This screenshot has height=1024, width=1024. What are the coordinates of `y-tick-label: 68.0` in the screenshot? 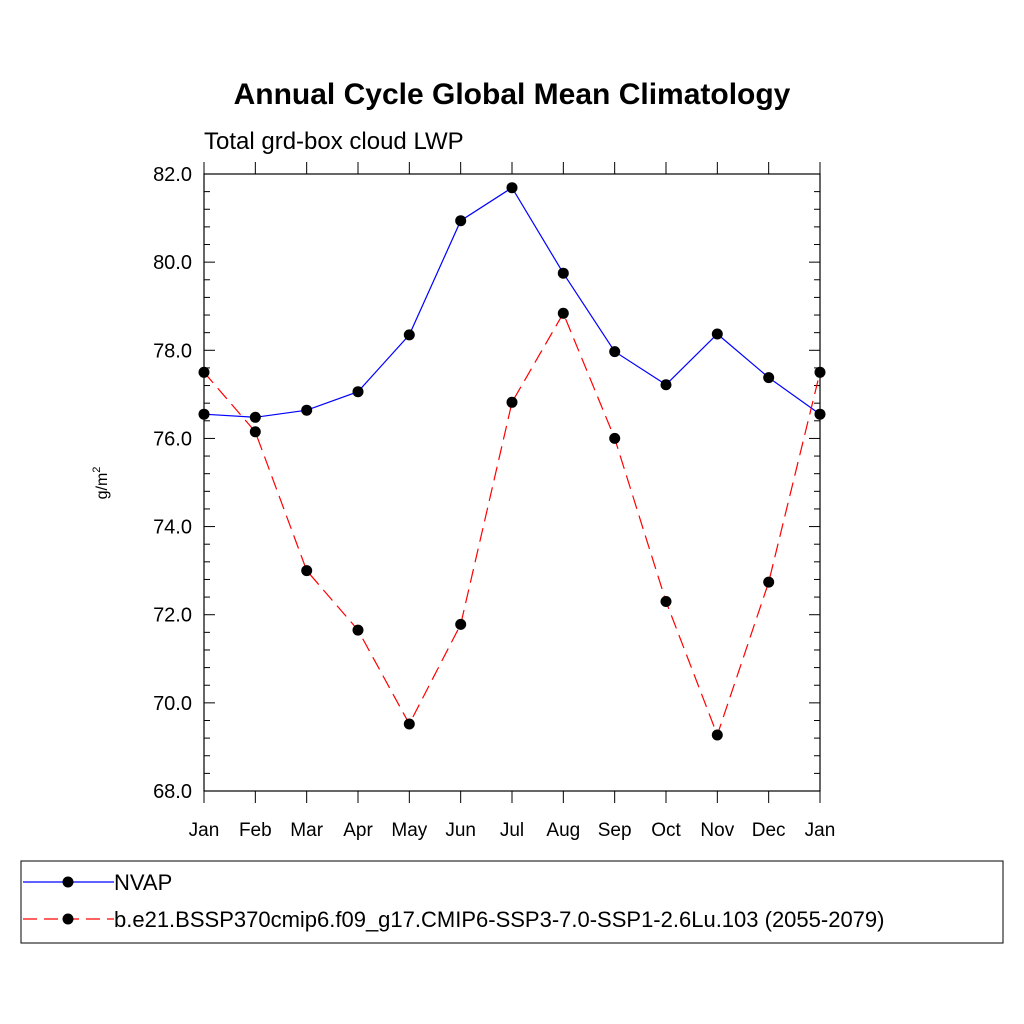 It's located at (172, 792).